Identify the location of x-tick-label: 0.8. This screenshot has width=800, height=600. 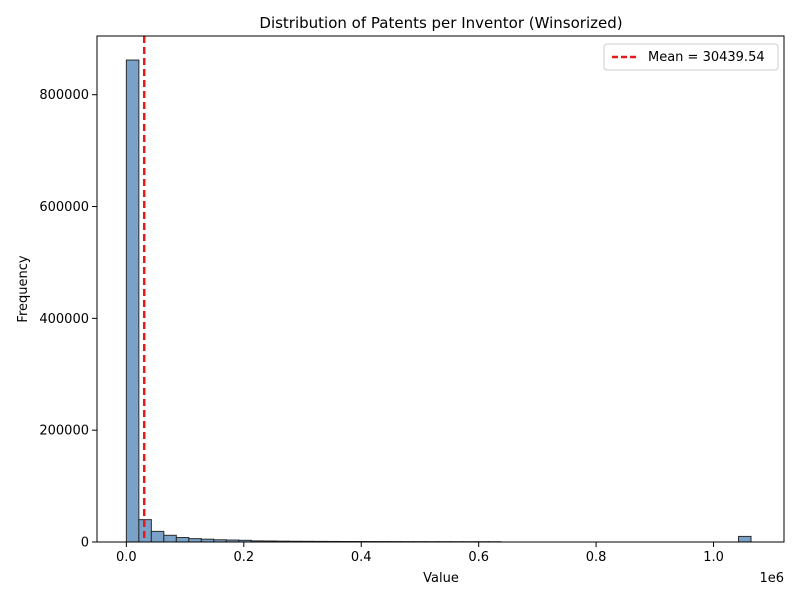
(596, 557).